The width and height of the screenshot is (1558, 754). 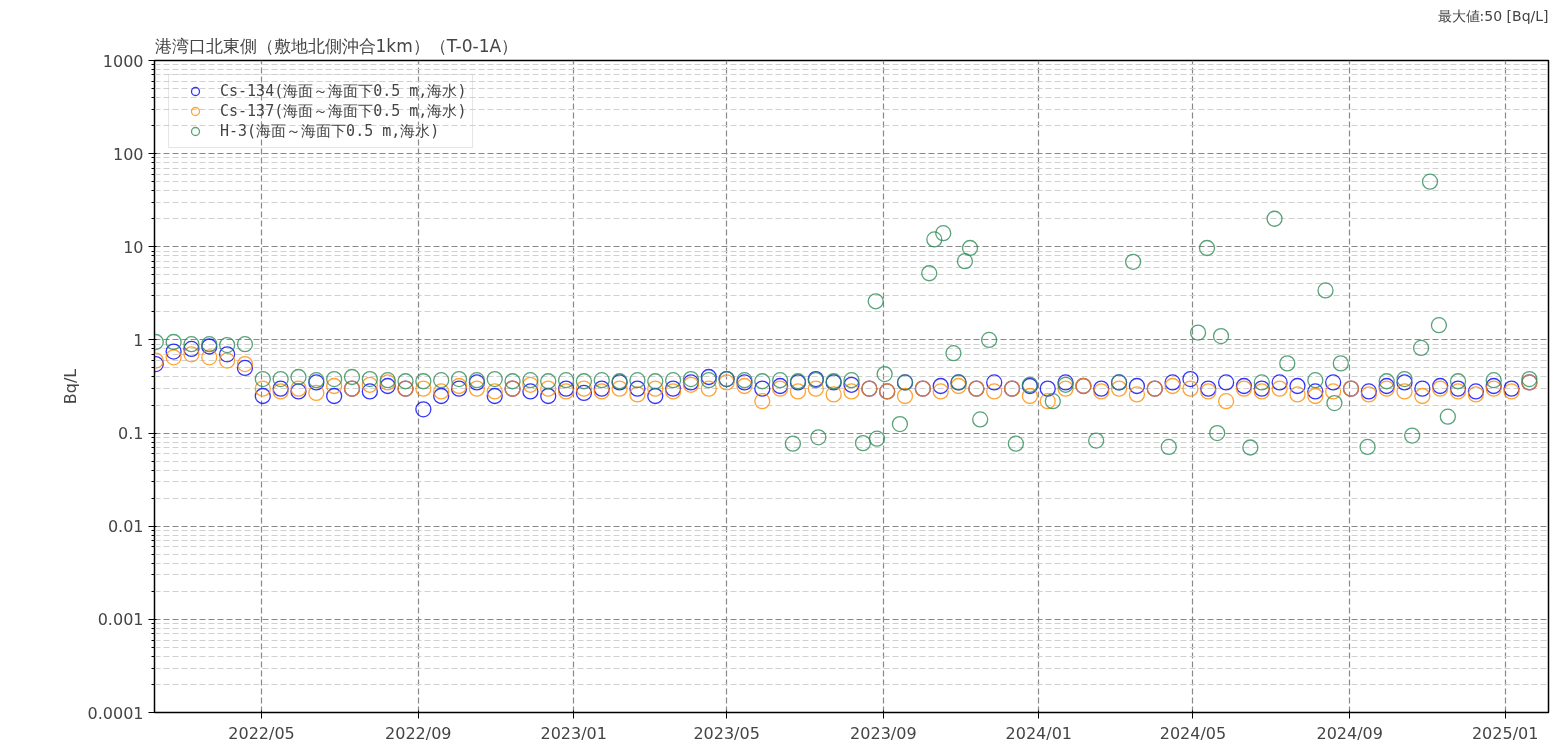 What do you see at coordinates (128, 154) in the screenshot?
I see `y-tick-label: 100` at bounding box center [128, 154].